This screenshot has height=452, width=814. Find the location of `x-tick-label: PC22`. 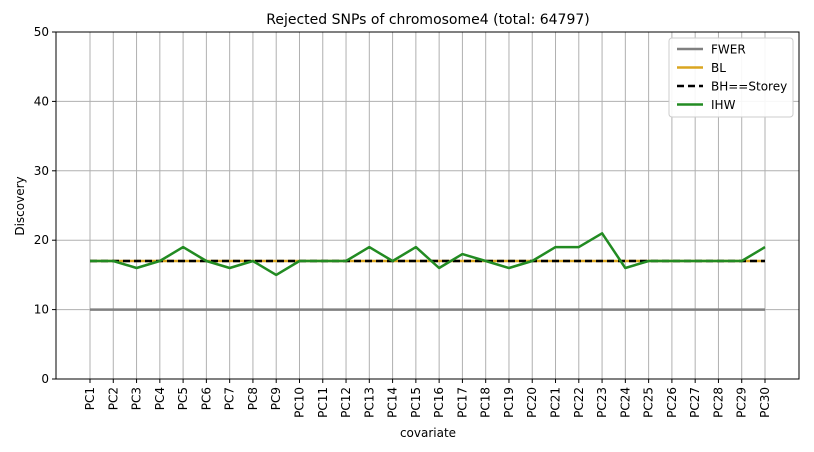

x-tick-label: PC22 is located at coordinates (579, 402).